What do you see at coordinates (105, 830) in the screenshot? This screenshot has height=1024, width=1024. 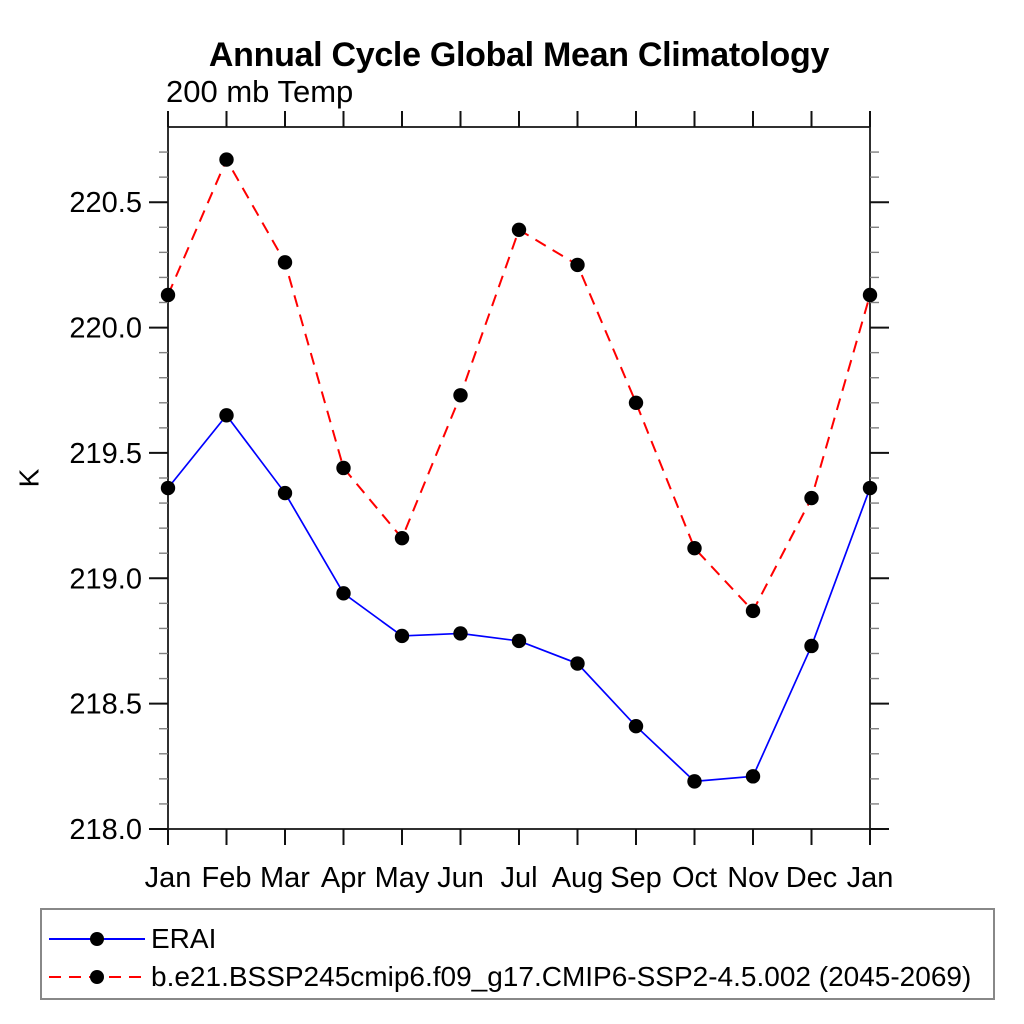 I see `y-tick-label: 218.0` at bounding box center [105, 830].